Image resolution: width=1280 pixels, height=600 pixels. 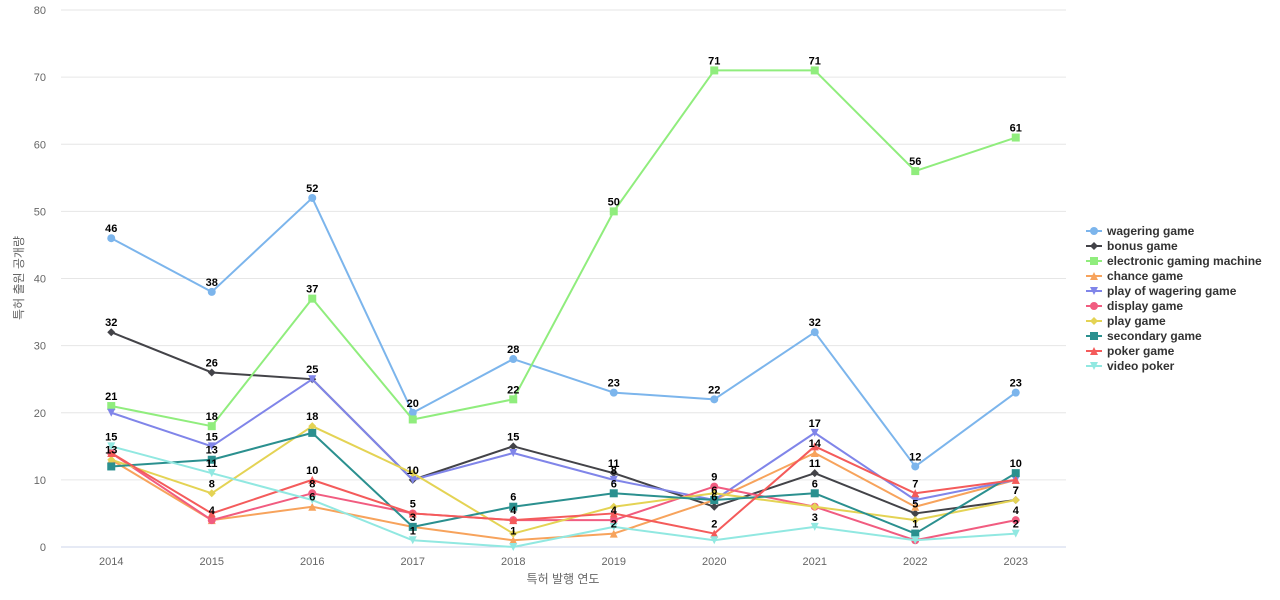 What do you see at coordinates (312, 471) in the screenshot?
I see `data-label: 10` at bounding box center [312, 471].